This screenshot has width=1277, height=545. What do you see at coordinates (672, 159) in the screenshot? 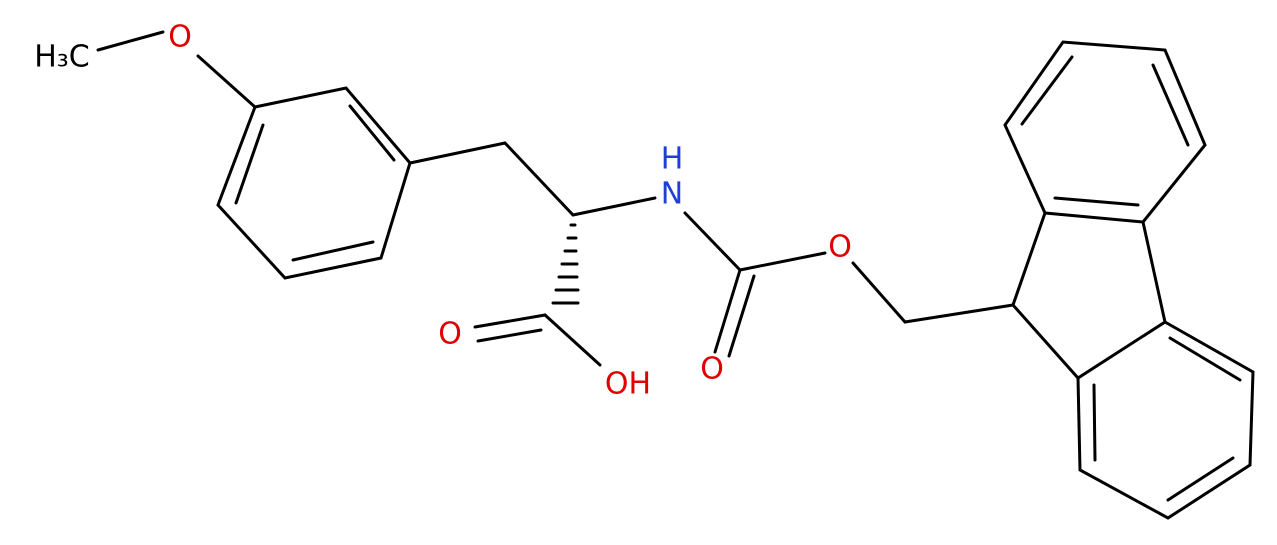
I see `atom-label: H` at bounding box center [672, 159].